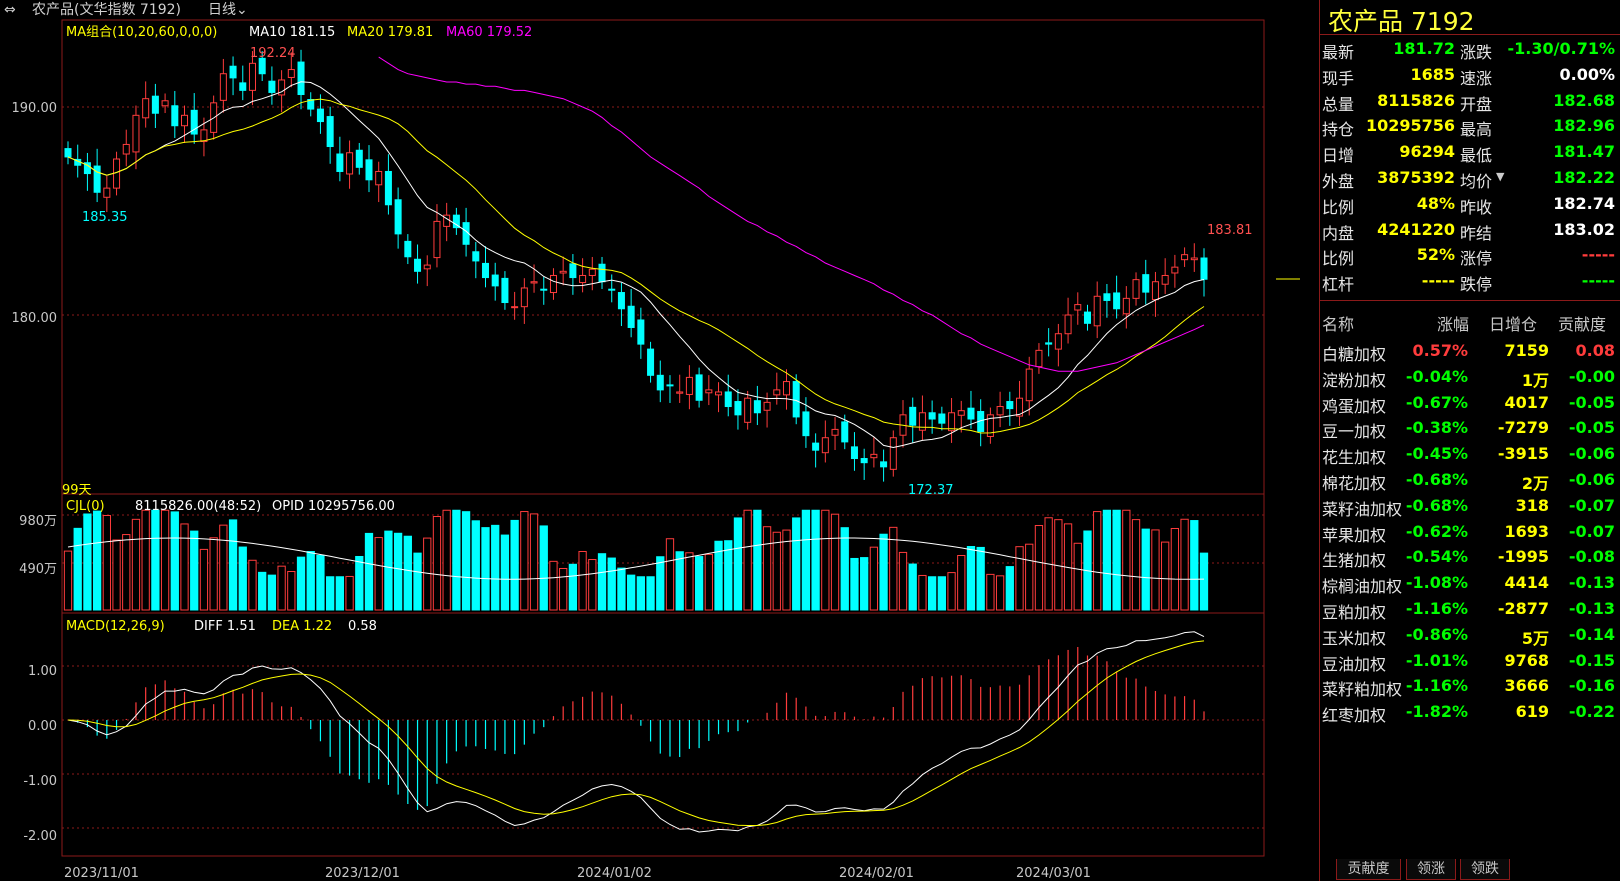  Describe the element at coordinates (1582, 324) in the screenshot. I see `header-contrib: 贡献度` at that location.